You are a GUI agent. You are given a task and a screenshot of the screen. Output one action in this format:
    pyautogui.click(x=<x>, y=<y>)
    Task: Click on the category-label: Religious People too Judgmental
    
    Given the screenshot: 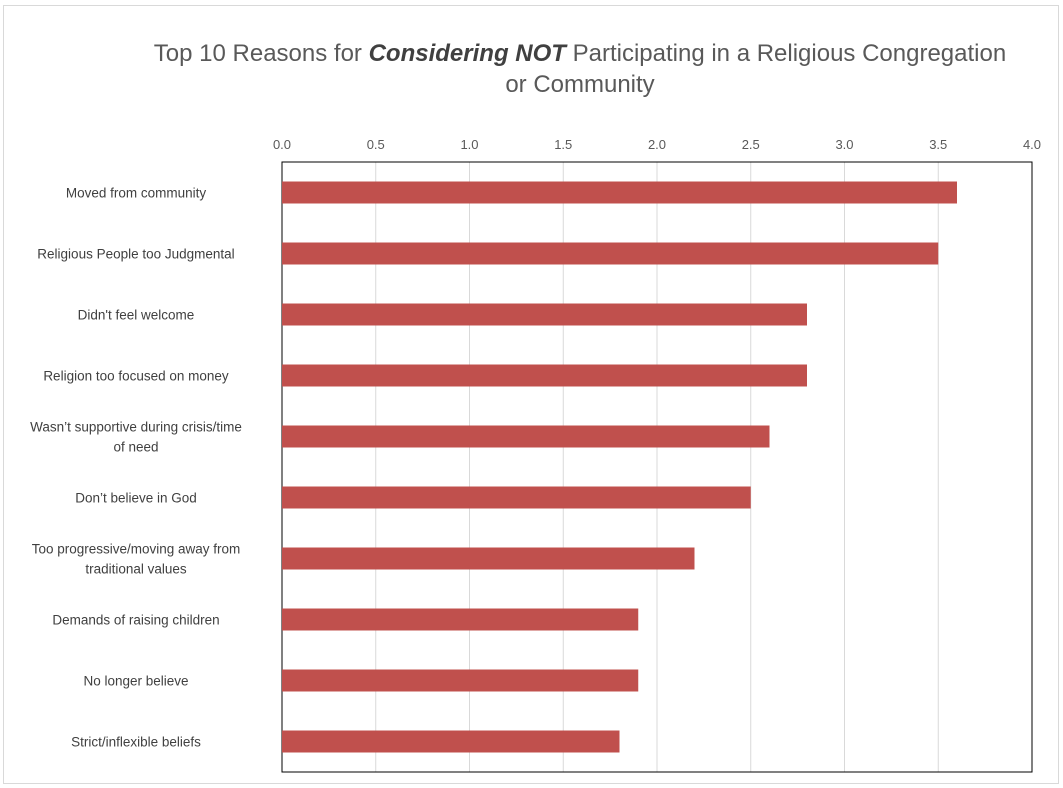 What is the action you would take?
    pyautogui.click(x=135, y=254)
    